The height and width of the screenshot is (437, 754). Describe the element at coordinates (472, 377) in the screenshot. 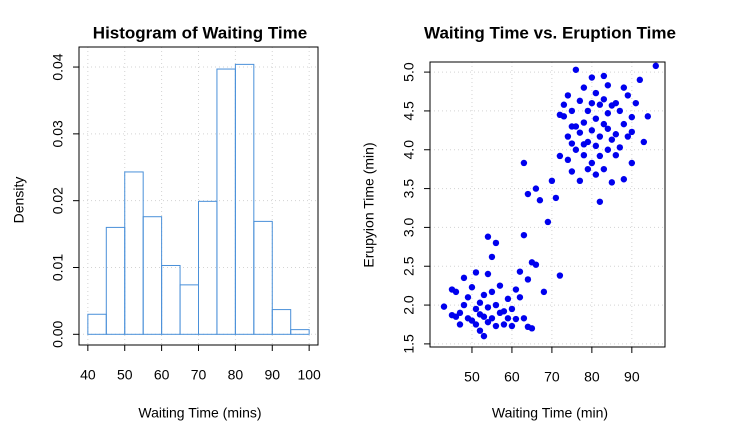

I see `x-tick-label: 50` at that location.